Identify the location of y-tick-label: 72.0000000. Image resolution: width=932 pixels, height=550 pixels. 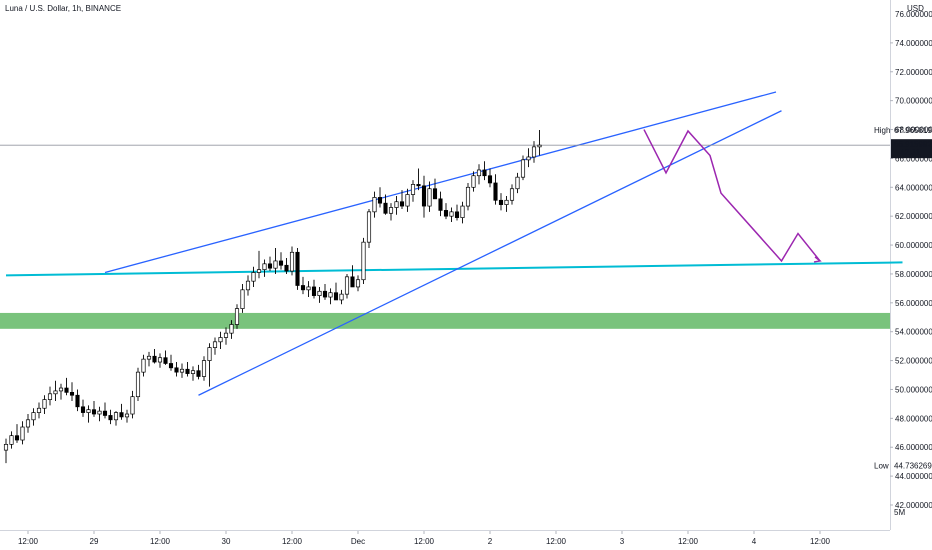
(913, 72).